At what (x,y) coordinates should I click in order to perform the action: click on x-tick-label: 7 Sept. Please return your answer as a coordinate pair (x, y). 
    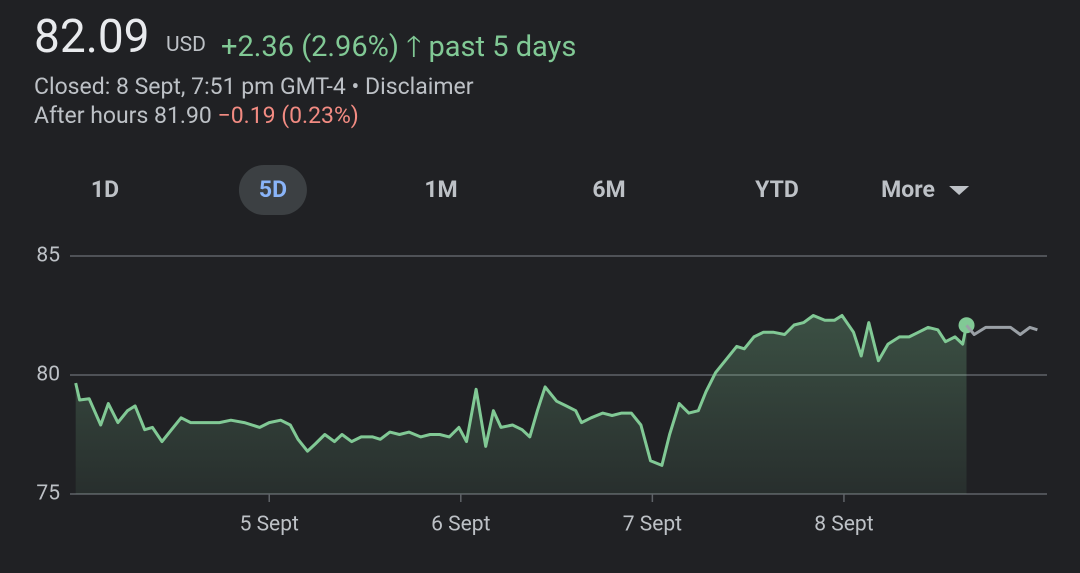
    Looking at the image, I should click on (652, 525).